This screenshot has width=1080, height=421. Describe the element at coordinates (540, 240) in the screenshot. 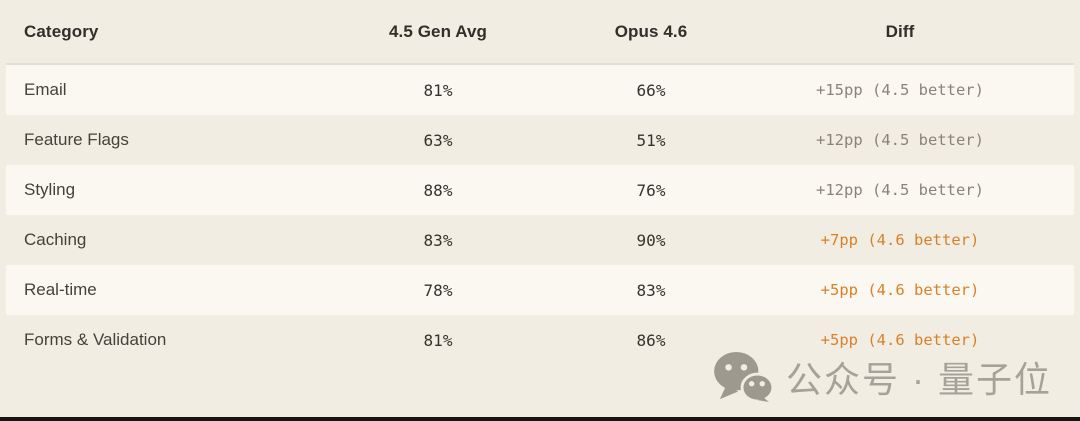

I see `table-row: Caching 83% 90% +7pp (4.6 better)` at that location.